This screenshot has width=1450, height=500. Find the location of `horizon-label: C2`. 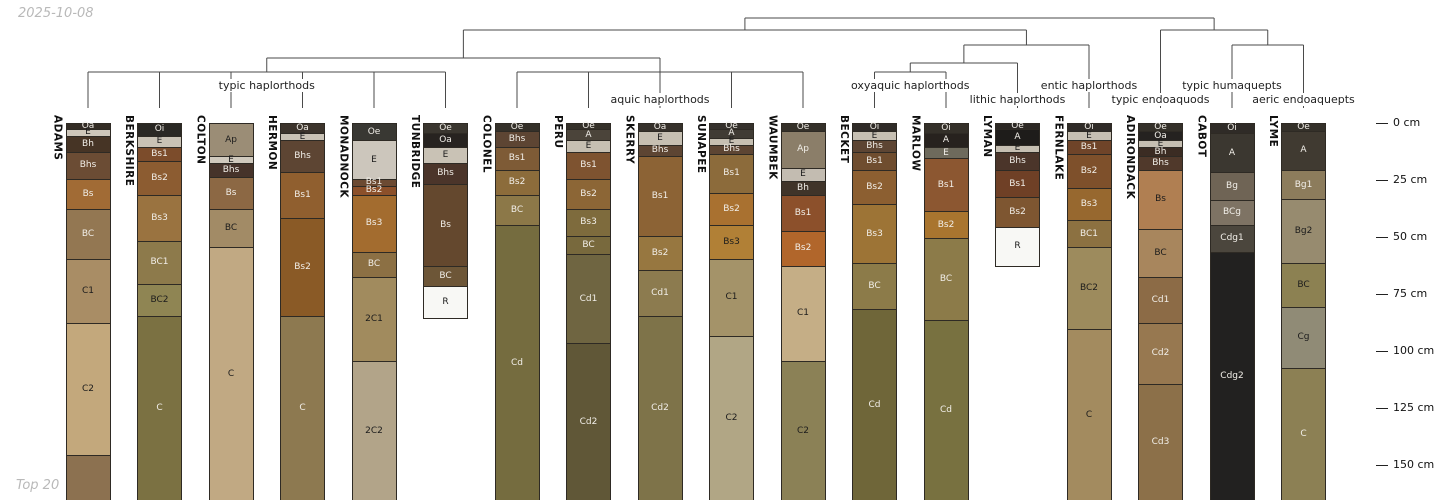

horizon-label: C2 is located at coordinates (87, 388).